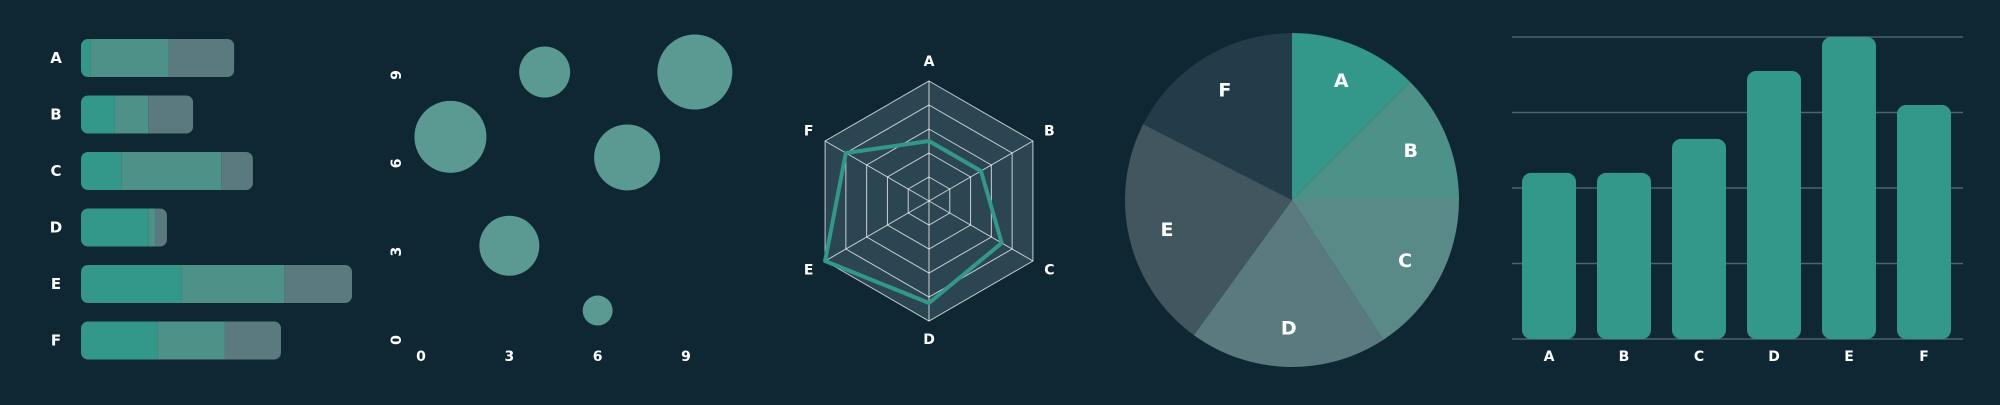 This screenshot has height=405, width=2000. I want to click on pie-label-d: D, so click(1289, 329).